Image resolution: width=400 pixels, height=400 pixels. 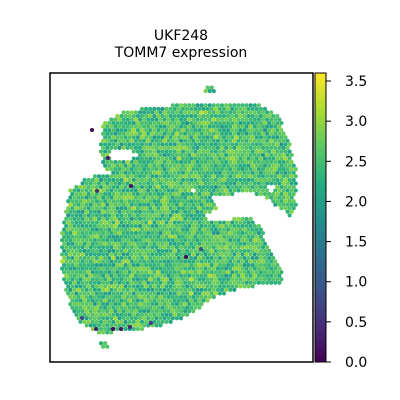 I want to click on colorbar-tick-label: 3.5, so click(x=356, y=82).